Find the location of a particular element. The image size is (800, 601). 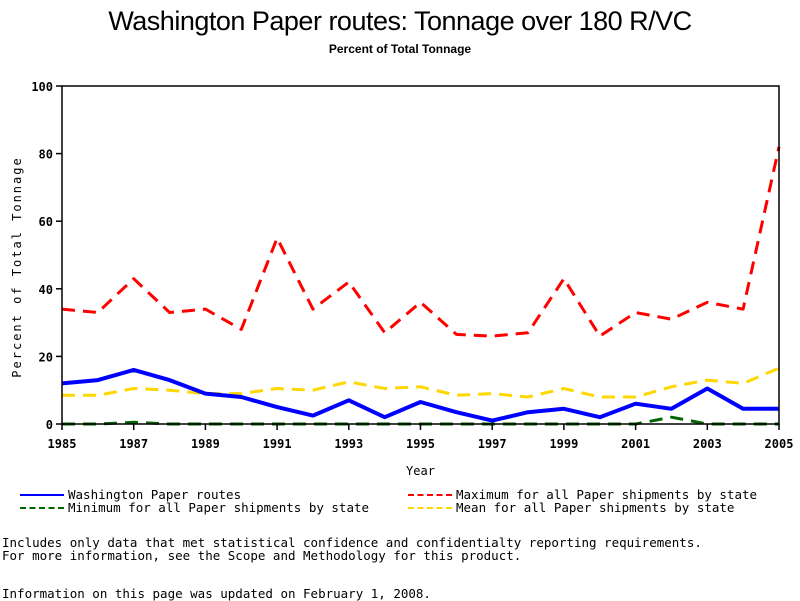

y-tick-label: 60 is located at coordinates (46, 222).